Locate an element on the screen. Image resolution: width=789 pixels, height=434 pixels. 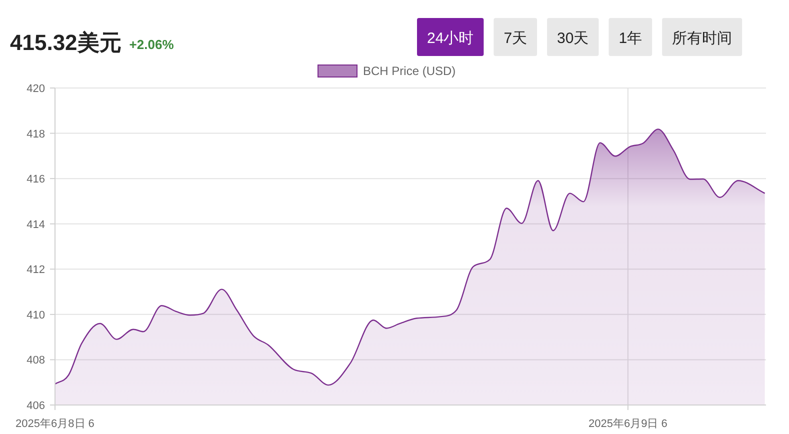
x-tick-label: 2025年6月9日 6 is located at coordinates (628, 424).